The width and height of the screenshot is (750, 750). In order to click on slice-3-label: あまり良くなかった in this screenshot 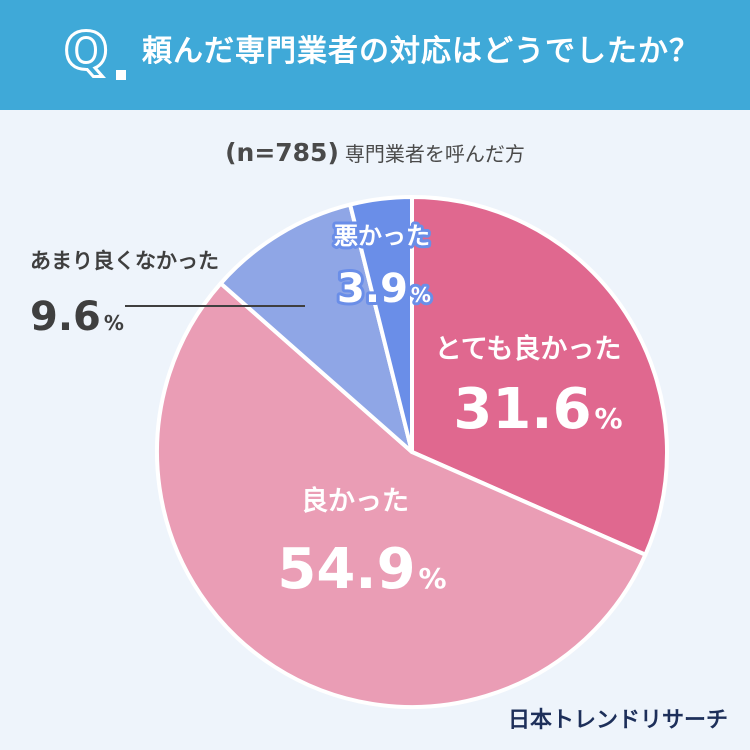, I will do `click(124, 261)`.